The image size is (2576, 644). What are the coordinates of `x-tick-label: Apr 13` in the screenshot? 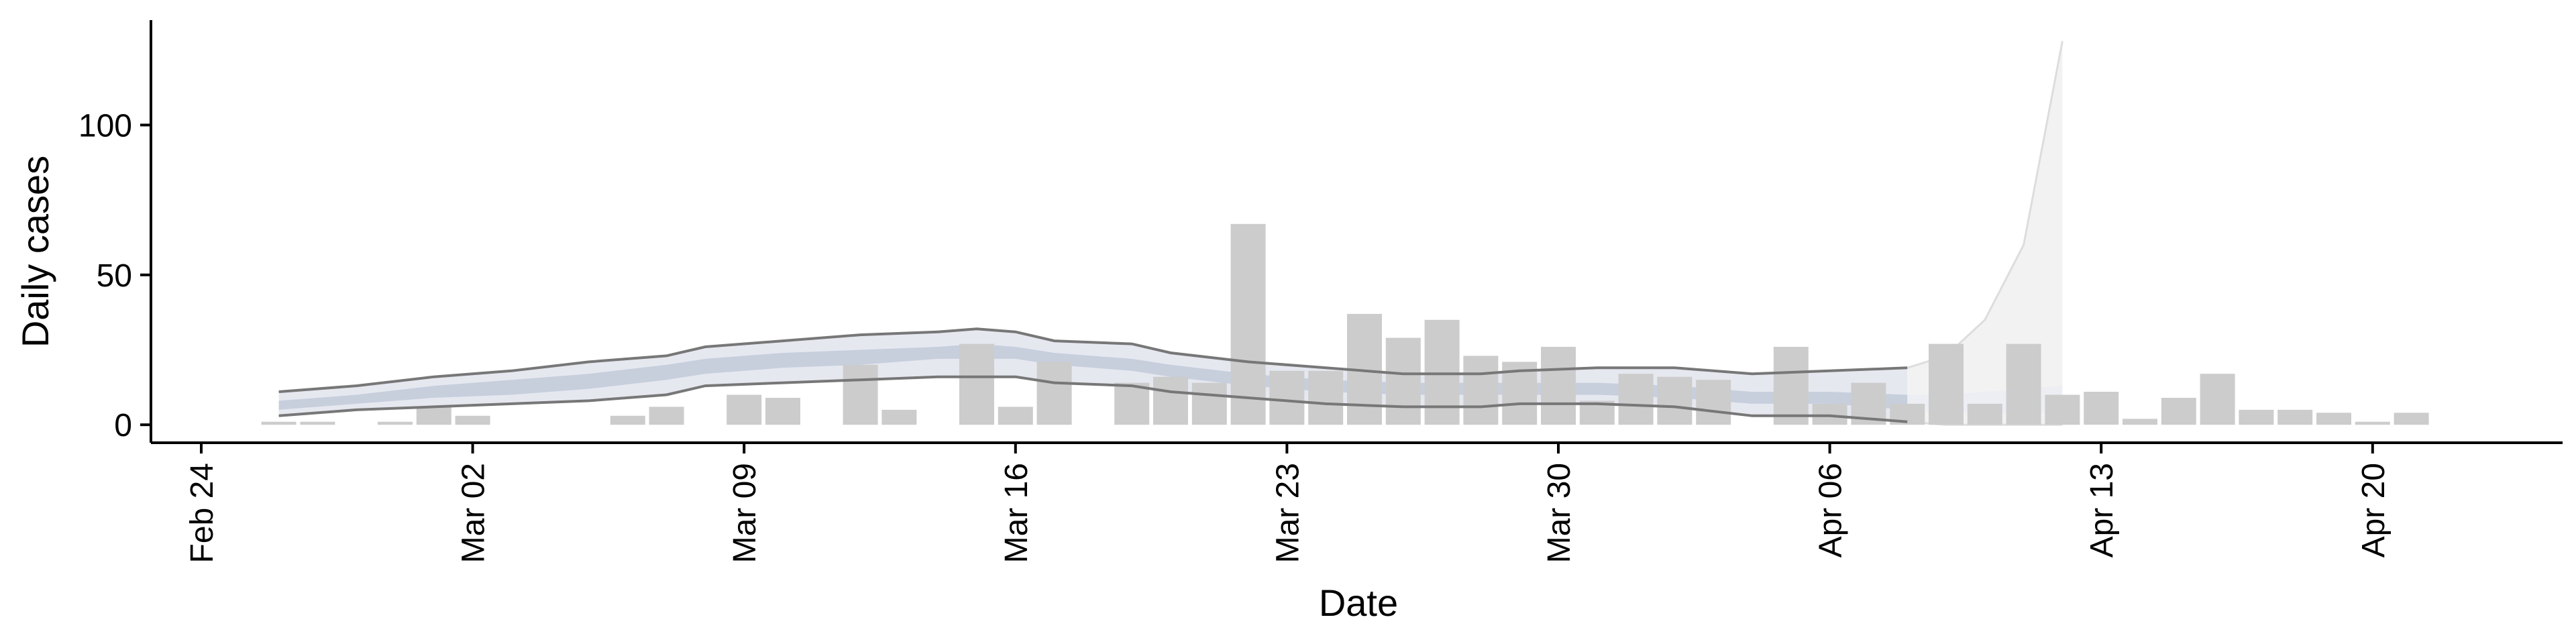 It's located at (2102, 510).